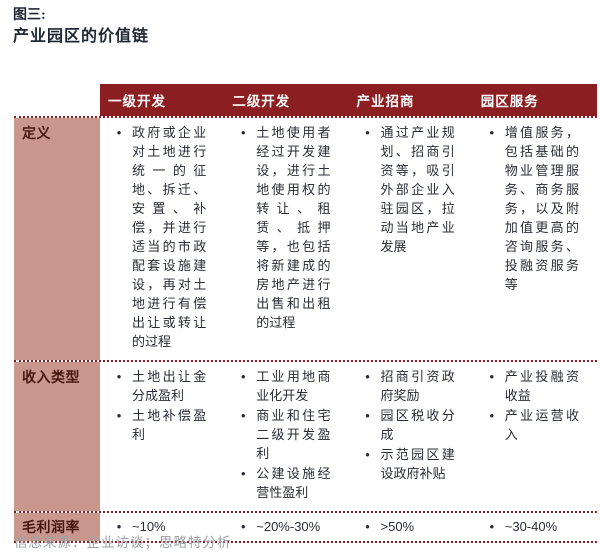 This screenshot has width=600, height=560. I want to click on row-label-revenue-type: 收入类型, so click(57, 436).